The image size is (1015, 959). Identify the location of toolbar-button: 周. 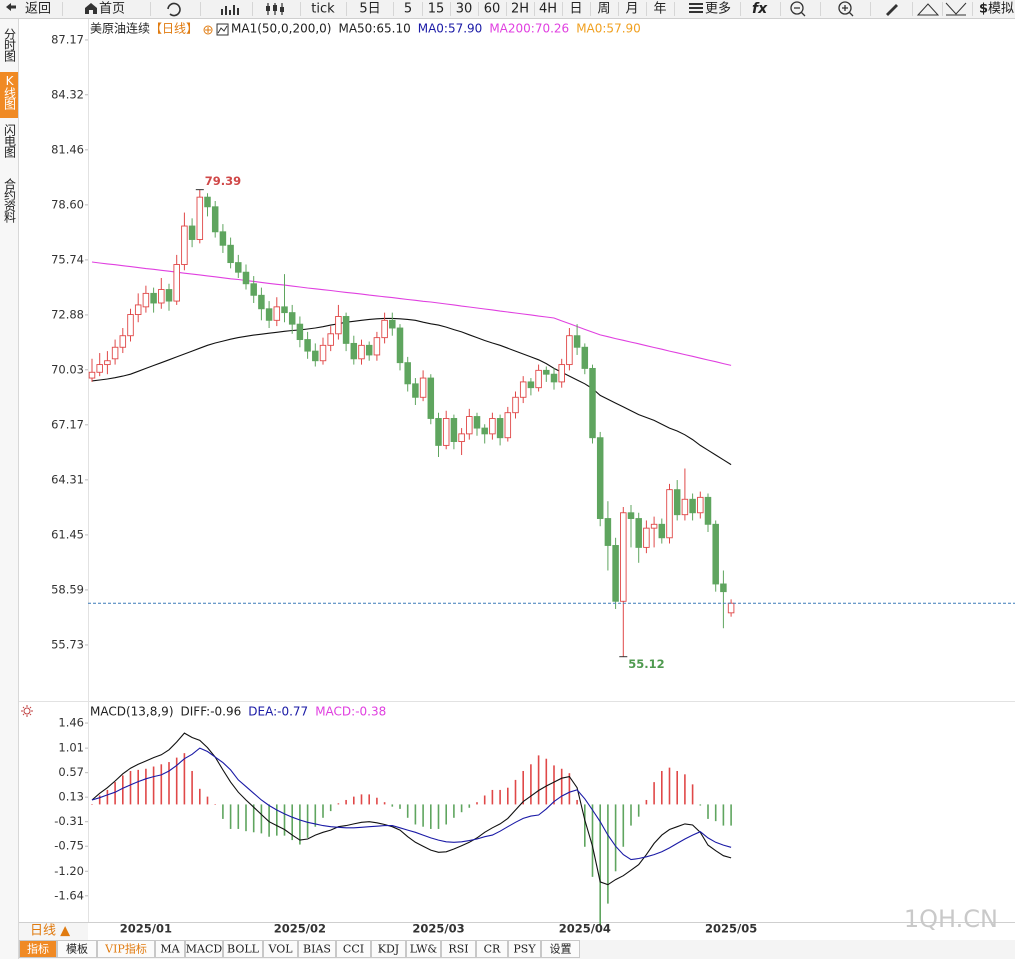
(603, 9).